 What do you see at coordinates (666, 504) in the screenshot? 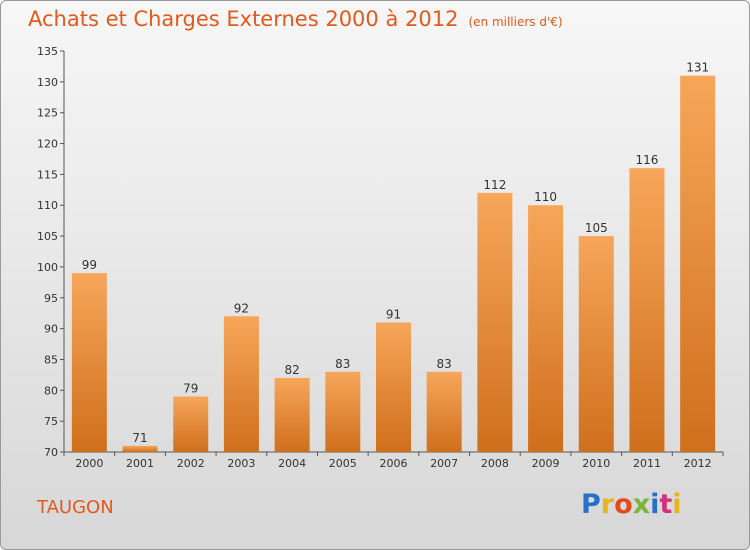
I see `logo-letter: t` at bounding box center [666, 504].